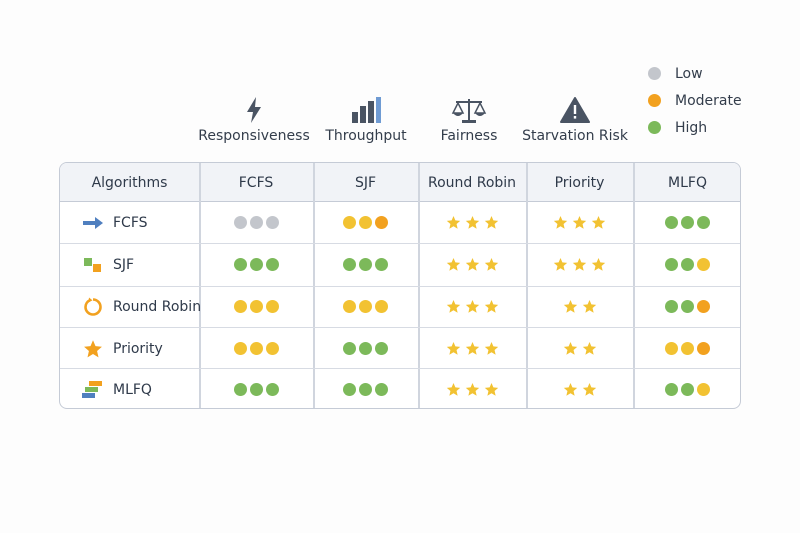 This screenshot has width=800, height=533. What do you see at coordinates (254, 119) in the screenshot?
I see `criterion-responsiveness: Responsiveness` at bounding box center [254, 119].